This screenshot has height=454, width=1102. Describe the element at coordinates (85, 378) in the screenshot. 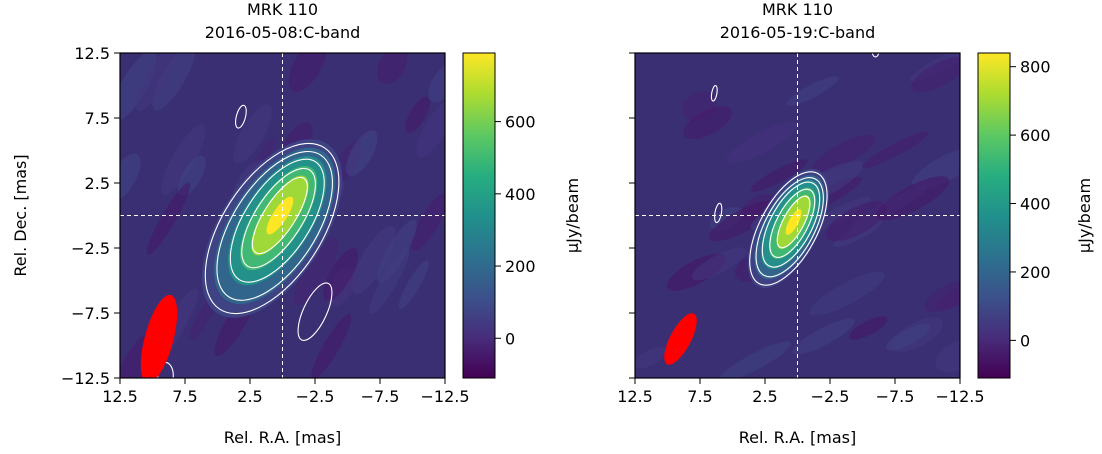

I see `y-tick-label: −12.5` at that location.